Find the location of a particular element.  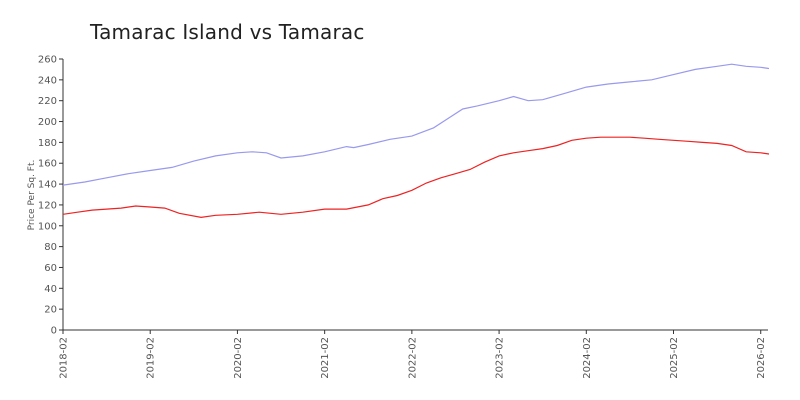

x-tick-label: 2020-02 is located at coordinates (238, 358).